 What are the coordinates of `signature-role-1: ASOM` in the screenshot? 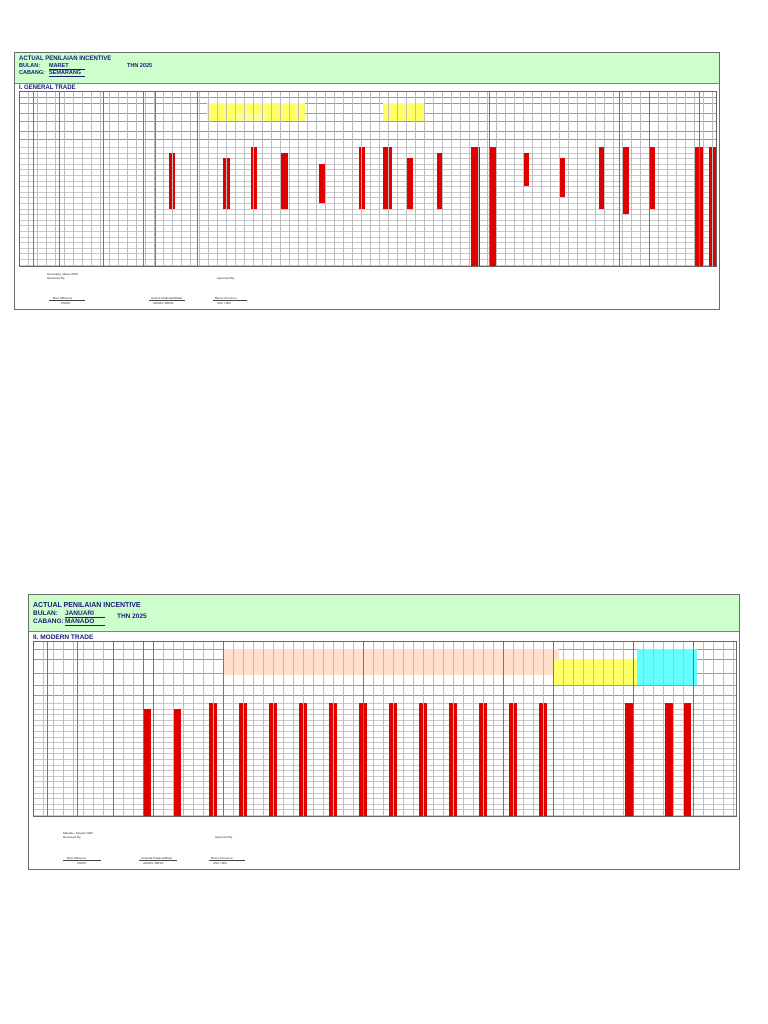 It's located at (81, 863).